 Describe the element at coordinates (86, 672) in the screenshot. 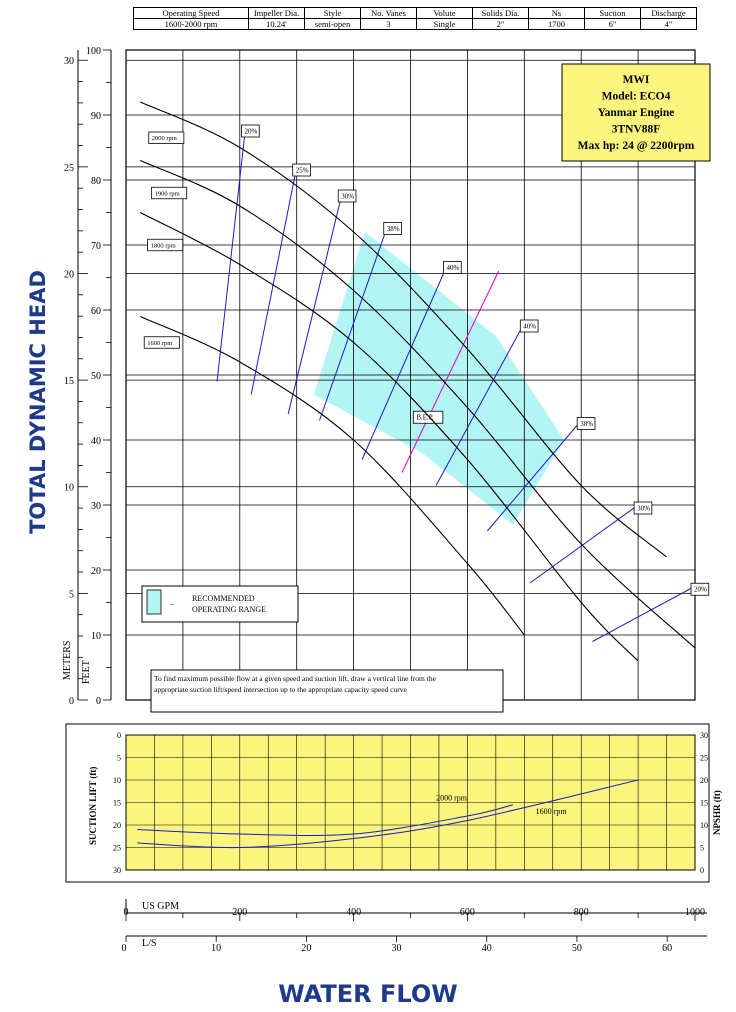

I see `feet-label: FEET` at that location.